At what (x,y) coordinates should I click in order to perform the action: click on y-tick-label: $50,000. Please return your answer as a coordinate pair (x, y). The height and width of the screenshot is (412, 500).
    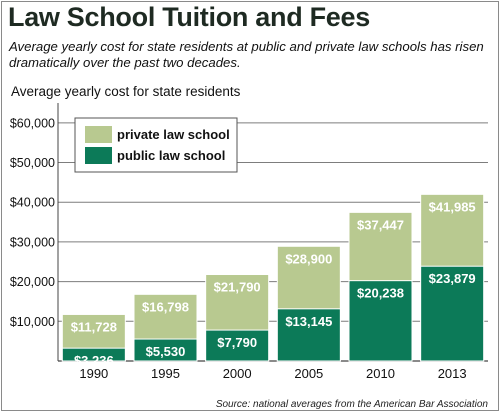
    Looking at the image, I should click on (32, 163).